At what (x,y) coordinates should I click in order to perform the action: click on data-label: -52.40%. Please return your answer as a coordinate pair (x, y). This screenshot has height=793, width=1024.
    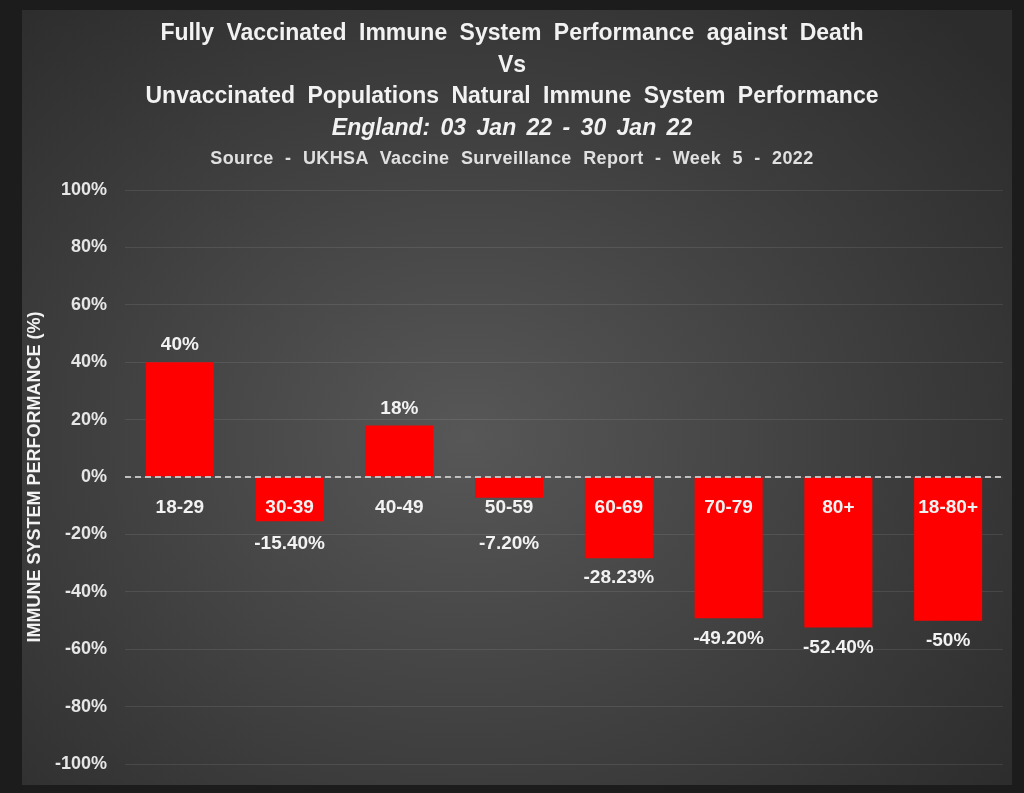
    Looking at the image, I should click on (838, 646).